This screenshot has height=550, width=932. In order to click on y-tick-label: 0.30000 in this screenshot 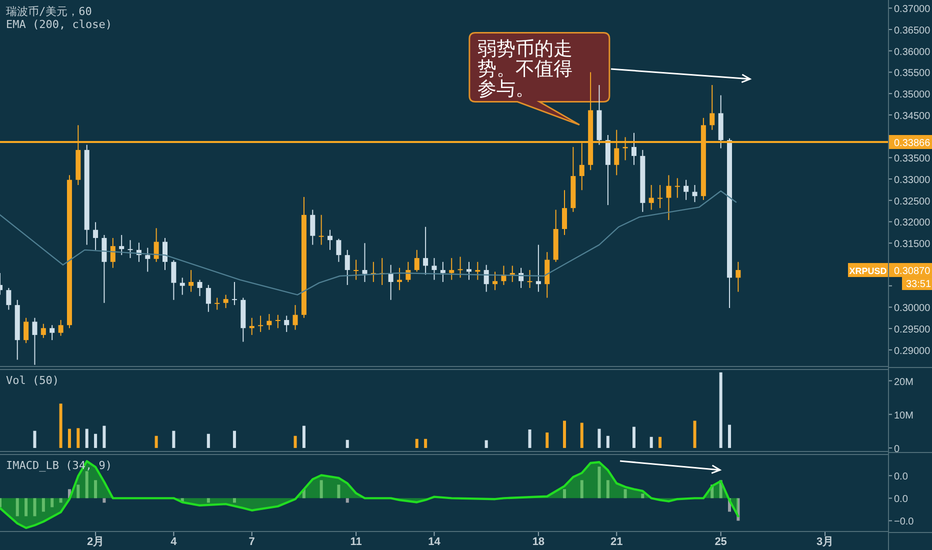, I will do `click(912, 308)`.